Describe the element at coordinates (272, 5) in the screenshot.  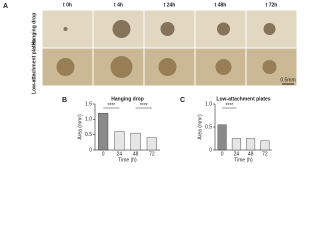
I see `column-header: t 72h` at that location.